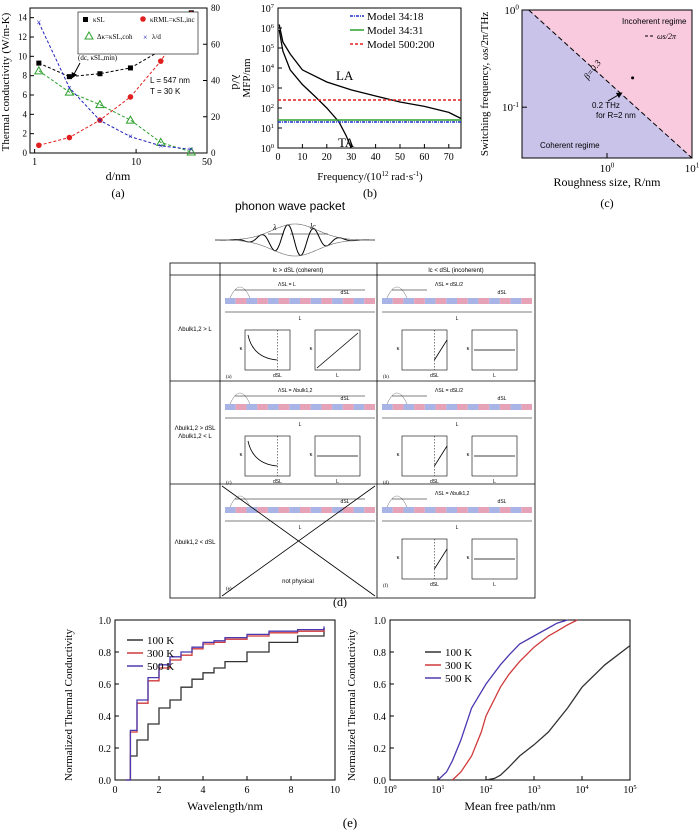  What do you see at coordinates (449, 391) in the screenshot?
I see `lambda-sl-label: ΛSL = dSL/2` at bounding box center [449, 391].